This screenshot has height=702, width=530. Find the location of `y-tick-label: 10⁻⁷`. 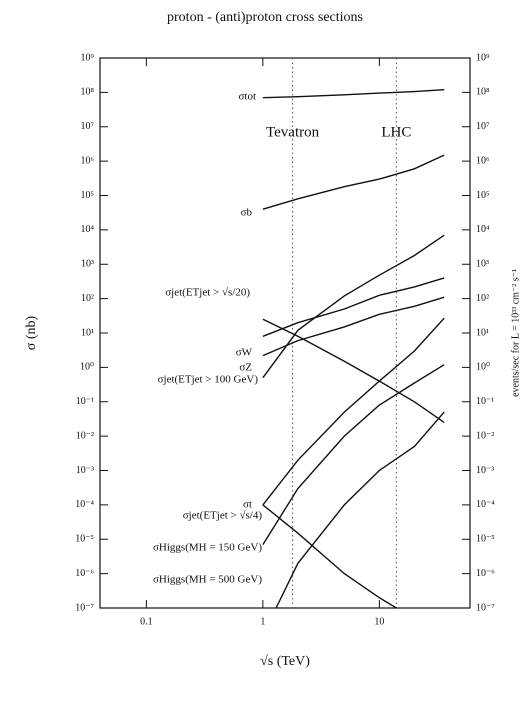

y-tick-label: 10⁻⁷ is located at coordinates (84, 607).